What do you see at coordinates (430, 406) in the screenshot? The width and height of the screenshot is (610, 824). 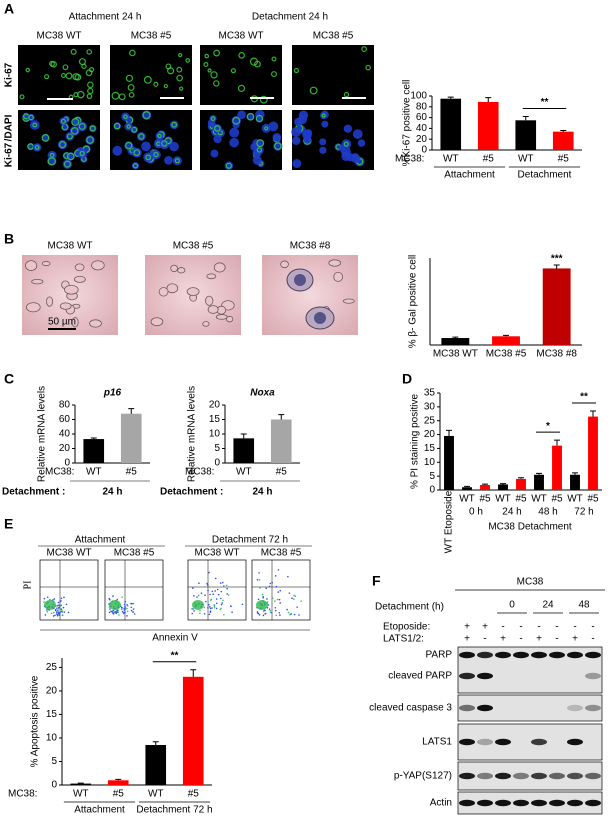 I see `y-tick-label: 30` at bounding box center [430, 406].